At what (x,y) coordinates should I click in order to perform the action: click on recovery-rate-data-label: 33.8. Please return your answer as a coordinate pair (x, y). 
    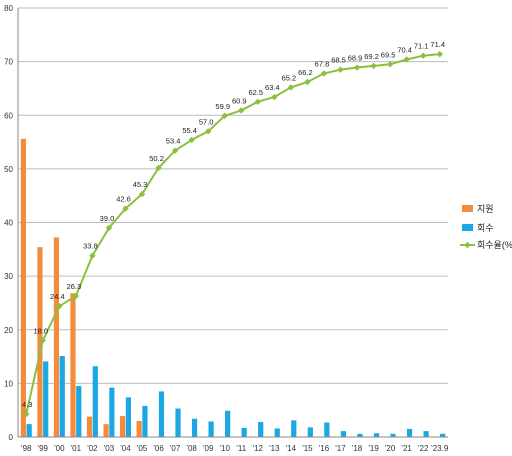
    Looking at the image, I should click on (90, 246).